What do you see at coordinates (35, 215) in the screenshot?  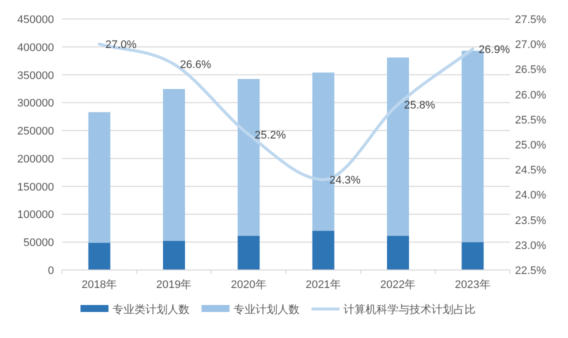 I see `y-tick-label: 100000` at bounding box center [35, 215].